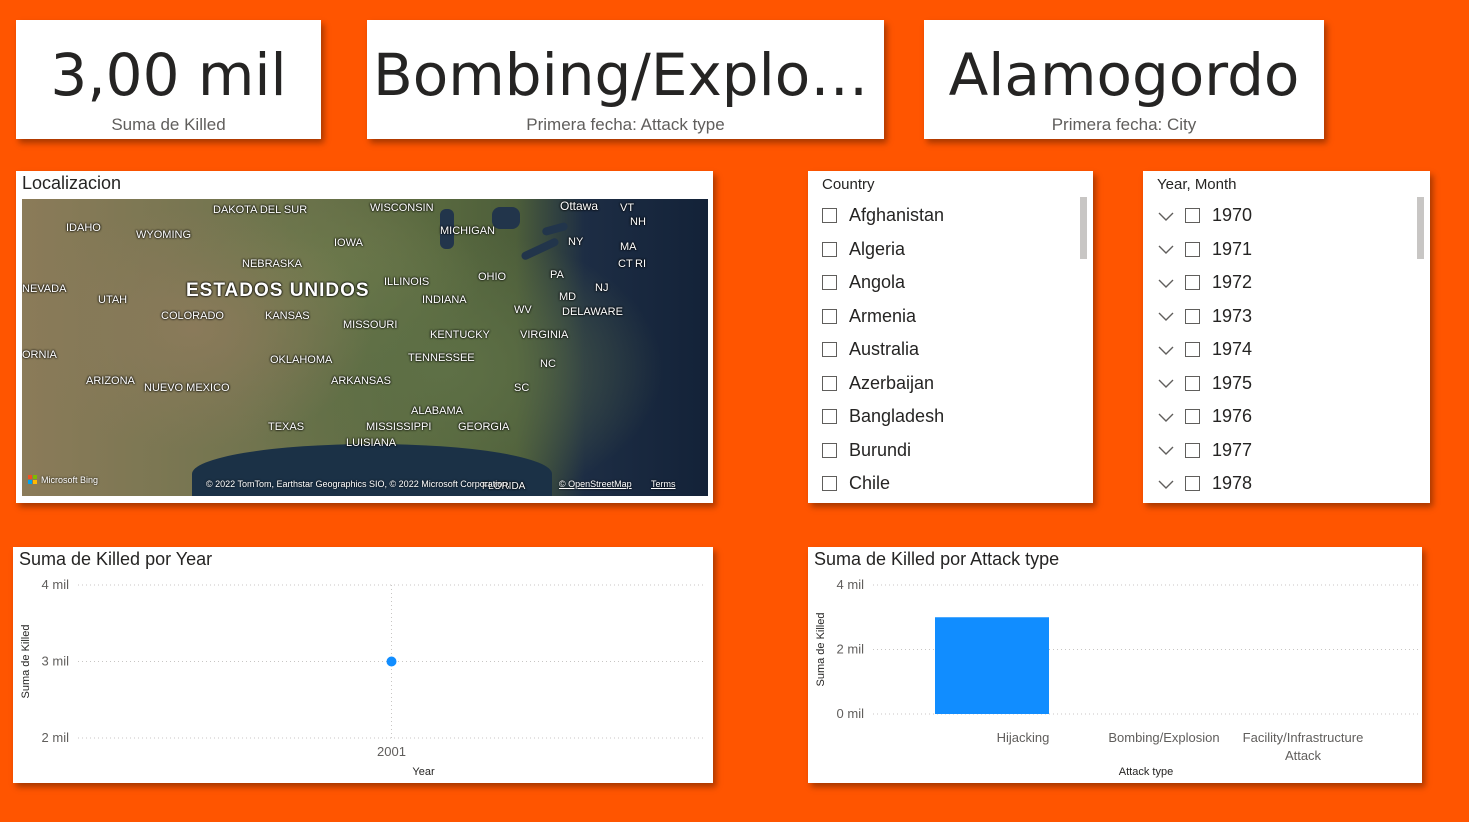 This screenshot has width=1469, height=822. I want to click on year-slicer-header: Year, Month, so click(1197, 184).